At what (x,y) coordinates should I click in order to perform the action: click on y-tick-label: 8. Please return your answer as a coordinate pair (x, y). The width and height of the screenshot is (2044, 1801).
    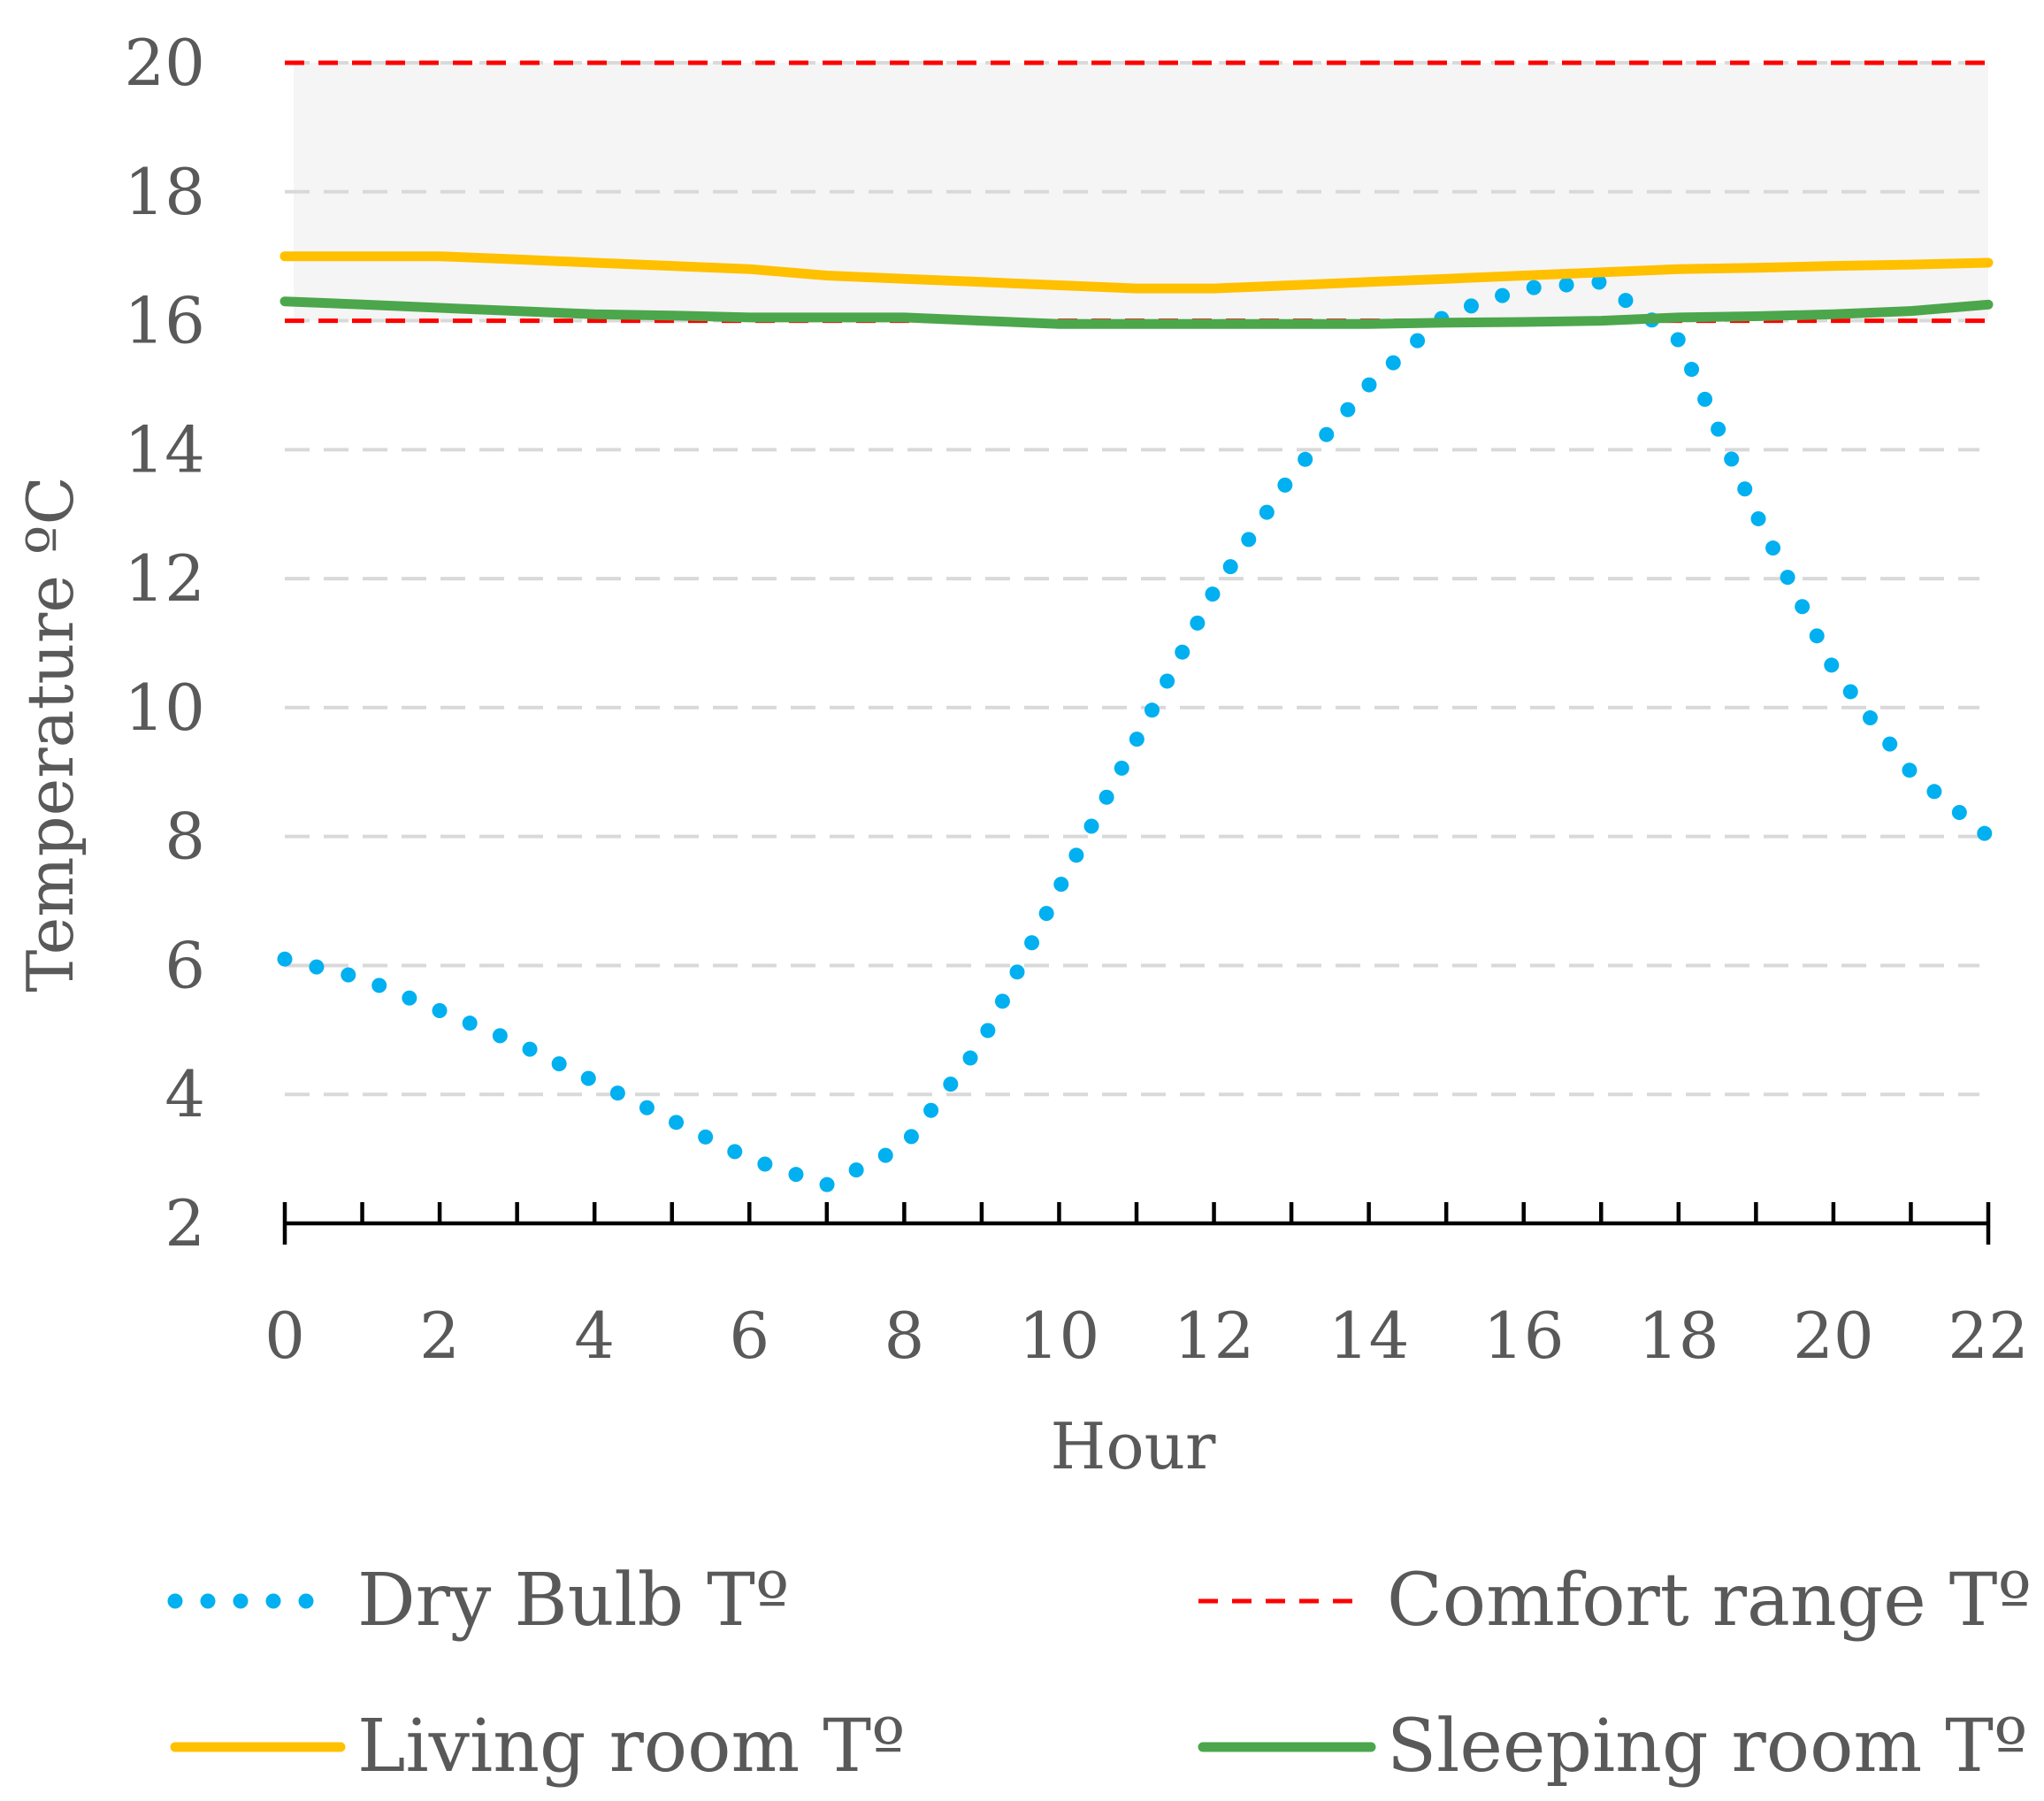
    Looking at the image, I should click on (185, 837).